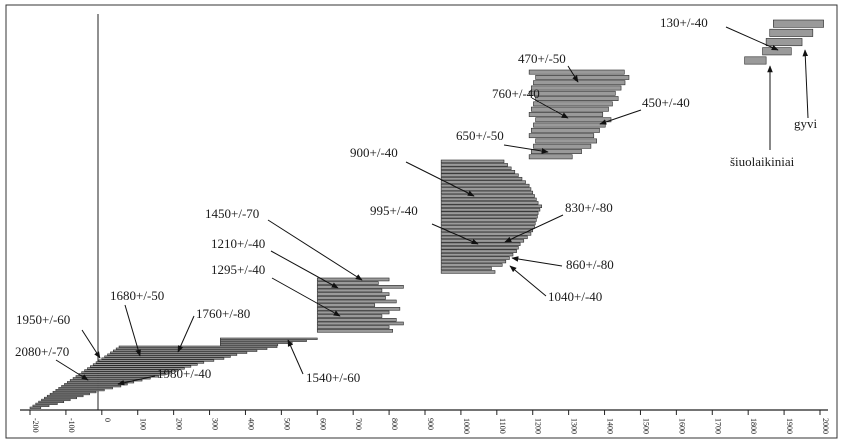 The image size is (844, 447). Describe the element at coordinates (35, 425) in the screenshot. I see `x-tick-label: -200` at that location.